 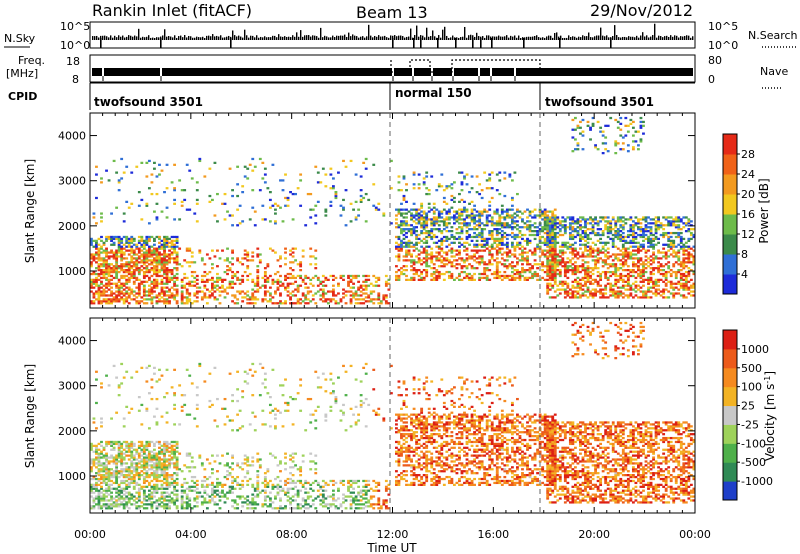 What do you see at coordinates (748, 234) in the screenshot?
I see `colorbar-tick-label: 12` at bounding box center [748, 234].